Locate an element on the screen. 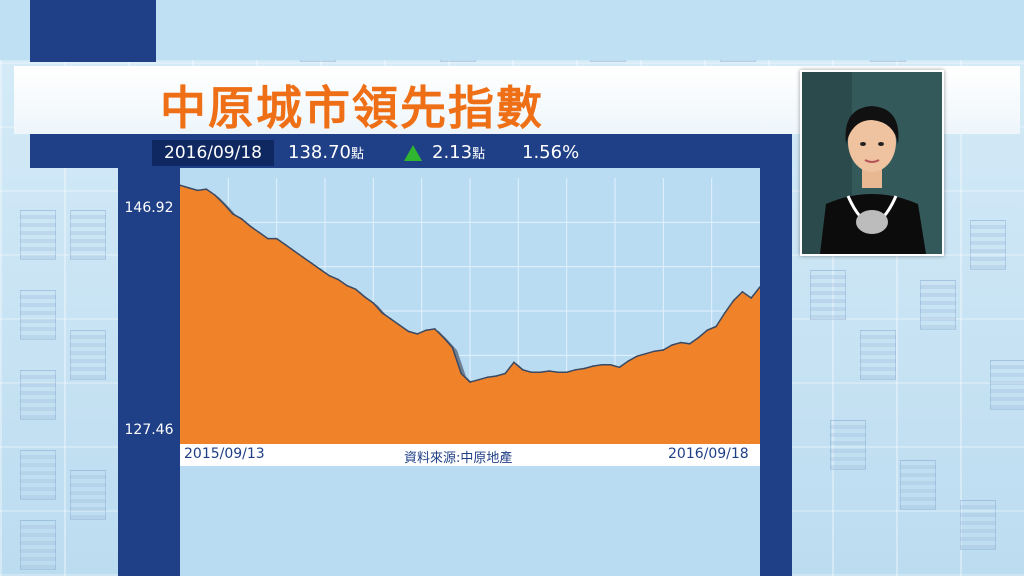  y-tick-max: 146.92 is located at coordinates (149, 208).